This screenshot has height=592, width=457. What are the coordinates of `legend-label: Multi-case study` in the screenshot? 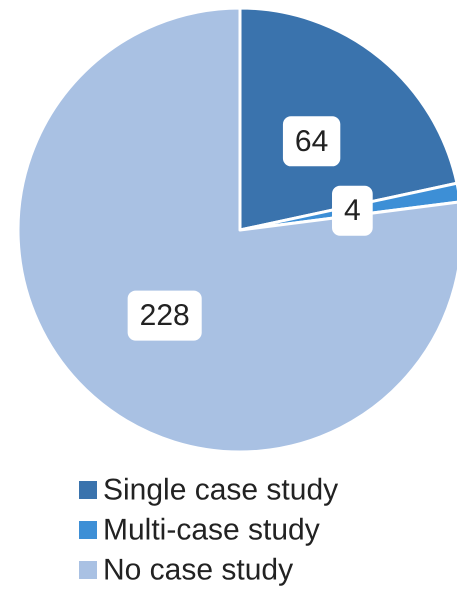 It's located at (211, 530).